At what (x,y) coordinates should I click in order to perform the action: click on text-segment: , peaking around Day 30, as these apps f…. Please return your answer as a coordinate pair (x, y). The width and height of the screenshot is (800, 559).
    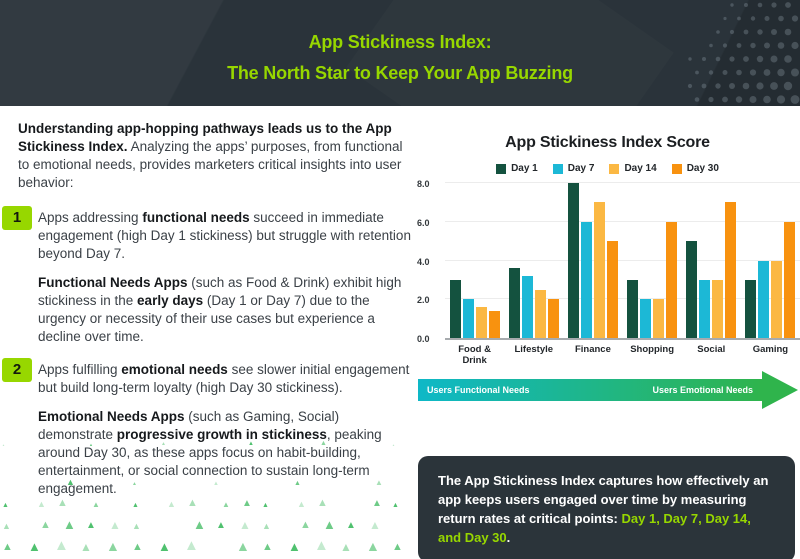
    Looking at the image, I should click on (210, 461).